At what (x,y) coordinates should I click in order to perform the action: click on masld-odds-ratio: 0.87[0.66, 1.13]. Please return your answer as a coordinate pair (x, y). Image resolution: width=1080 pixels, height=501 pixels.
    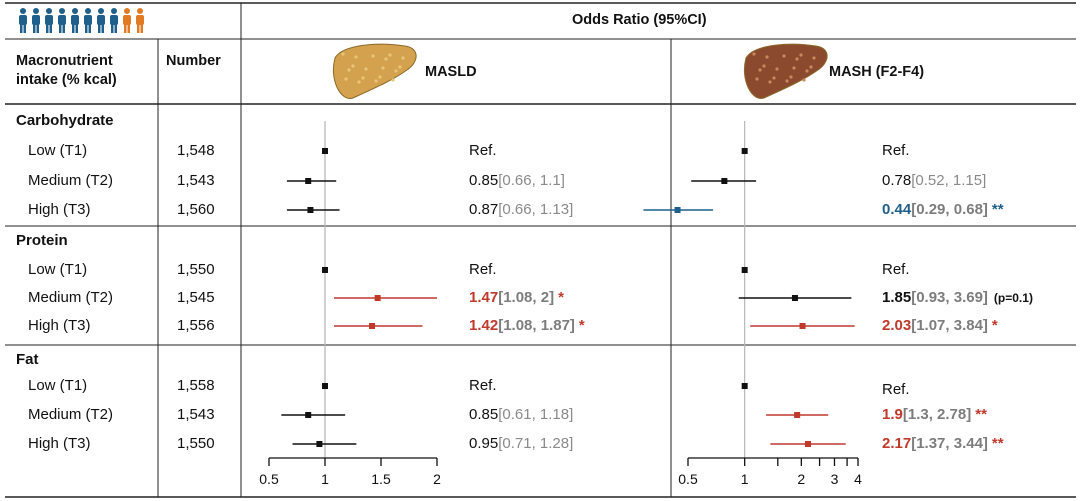
    Looking at the image, I should click on (521, 210).